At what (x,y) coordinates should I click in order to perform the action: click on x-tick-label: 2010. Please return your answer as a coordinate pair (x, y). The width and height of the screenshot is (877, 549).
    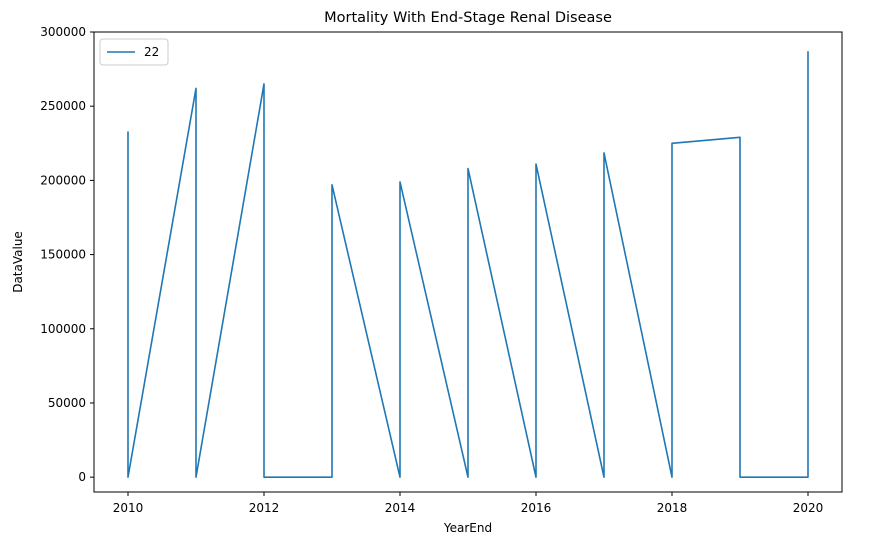
    Looking at the image, I should click on (128, 508).